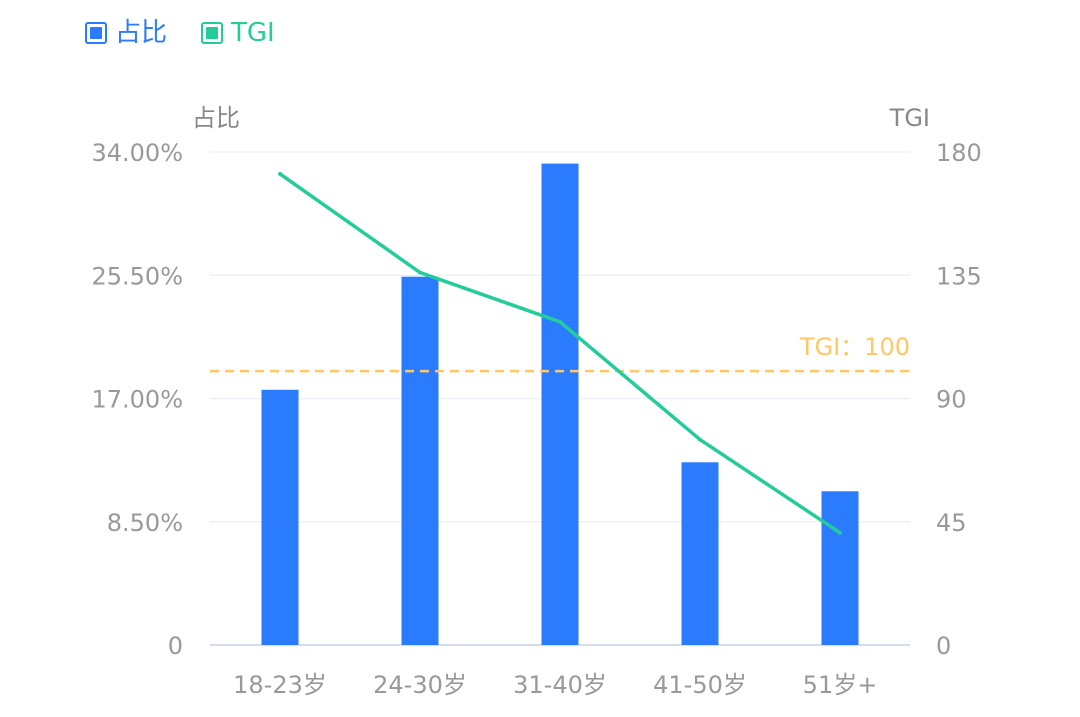  Describe the element at coordinates (959, 153) in the screenshot. I see `y-right-tick-label: 180` at that location.